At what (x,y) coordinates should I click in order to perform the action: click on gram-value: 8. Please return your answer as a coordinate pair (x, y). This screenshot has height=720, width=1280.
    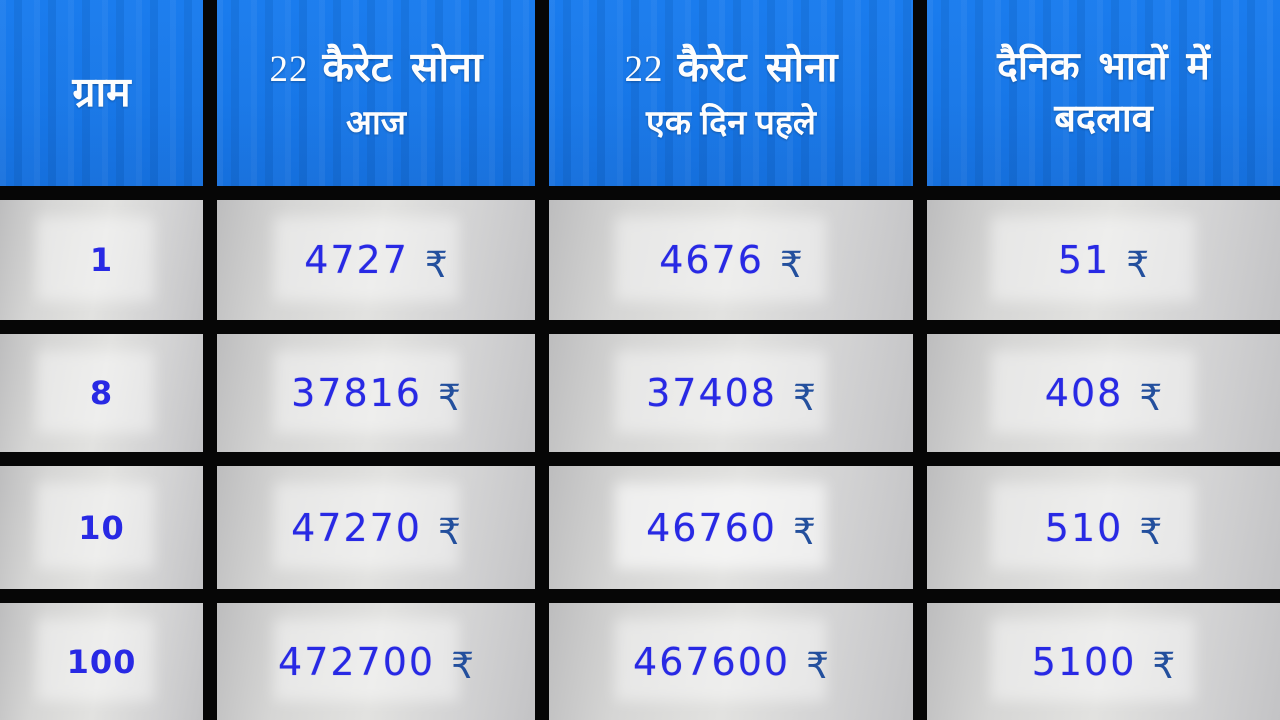
    Looking at the image, I should click on (101, 393).